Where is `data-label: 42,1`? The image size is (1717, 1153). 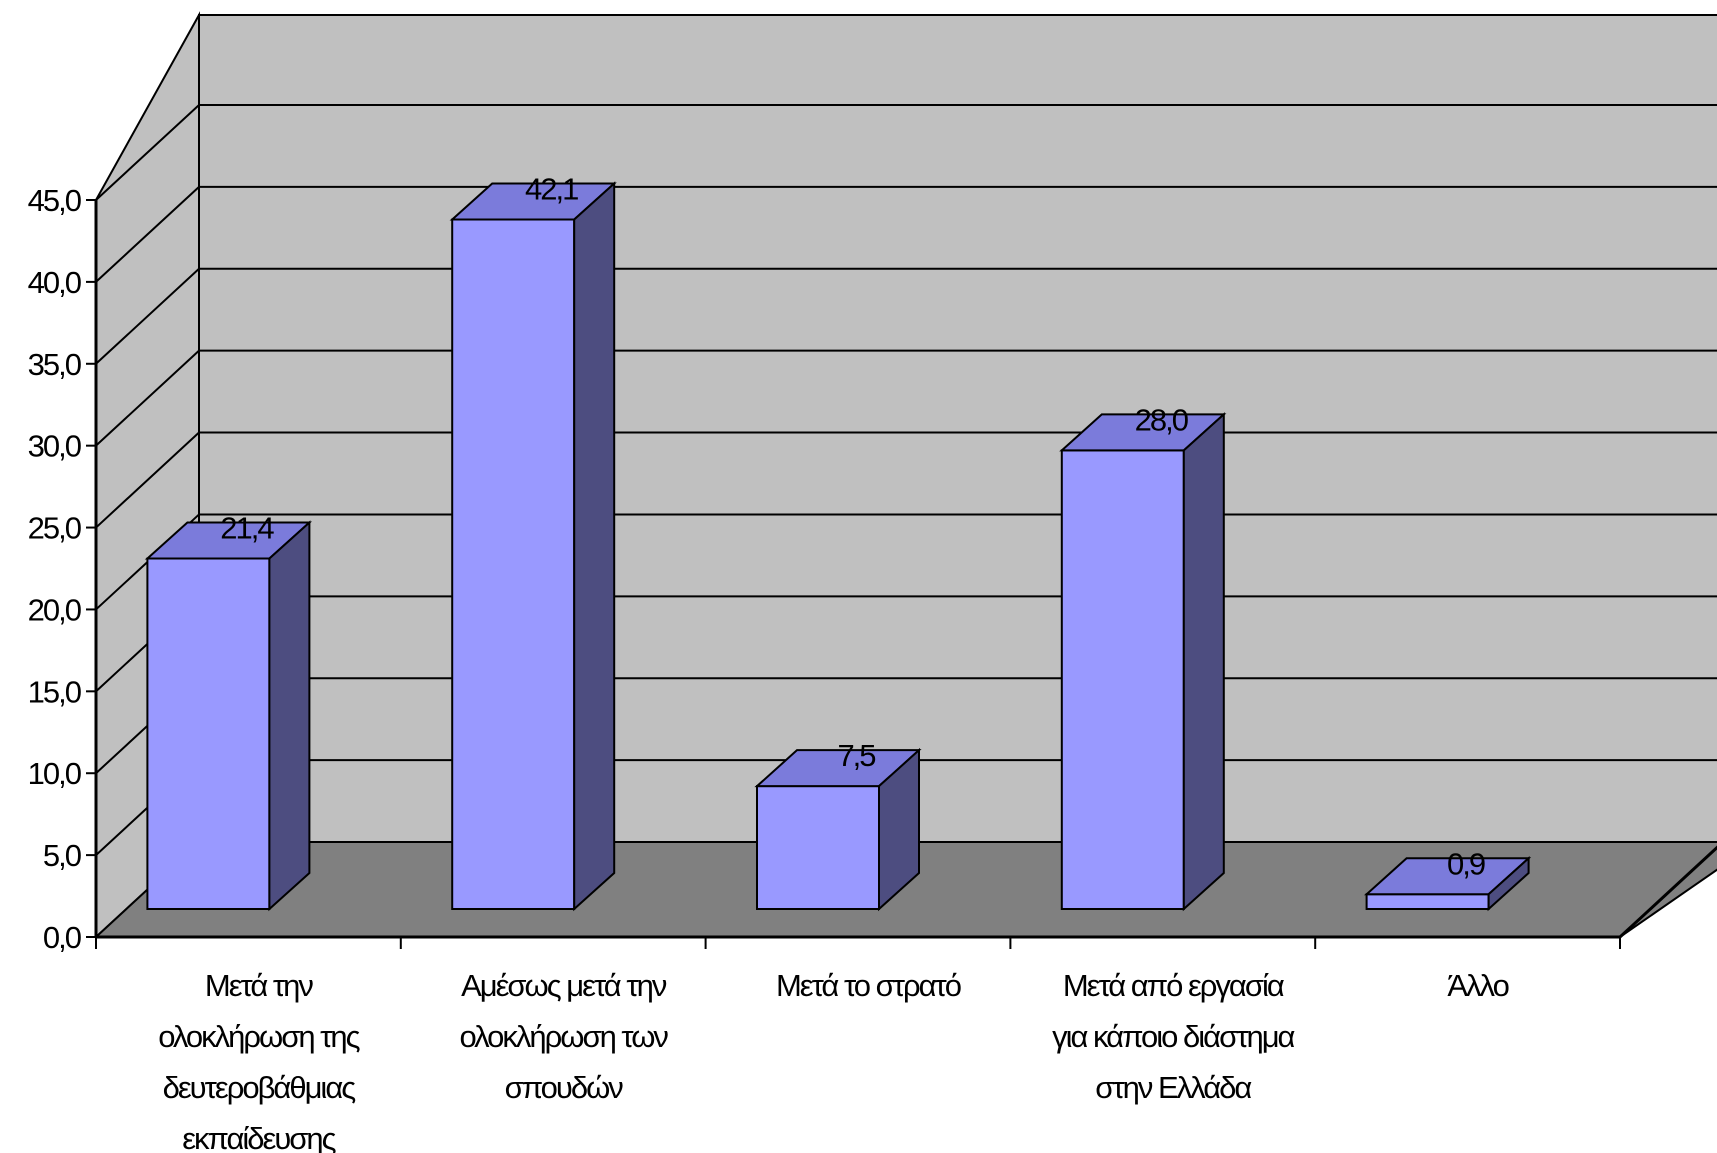
data-label: 42,1 is located at coordinates (551, 188).